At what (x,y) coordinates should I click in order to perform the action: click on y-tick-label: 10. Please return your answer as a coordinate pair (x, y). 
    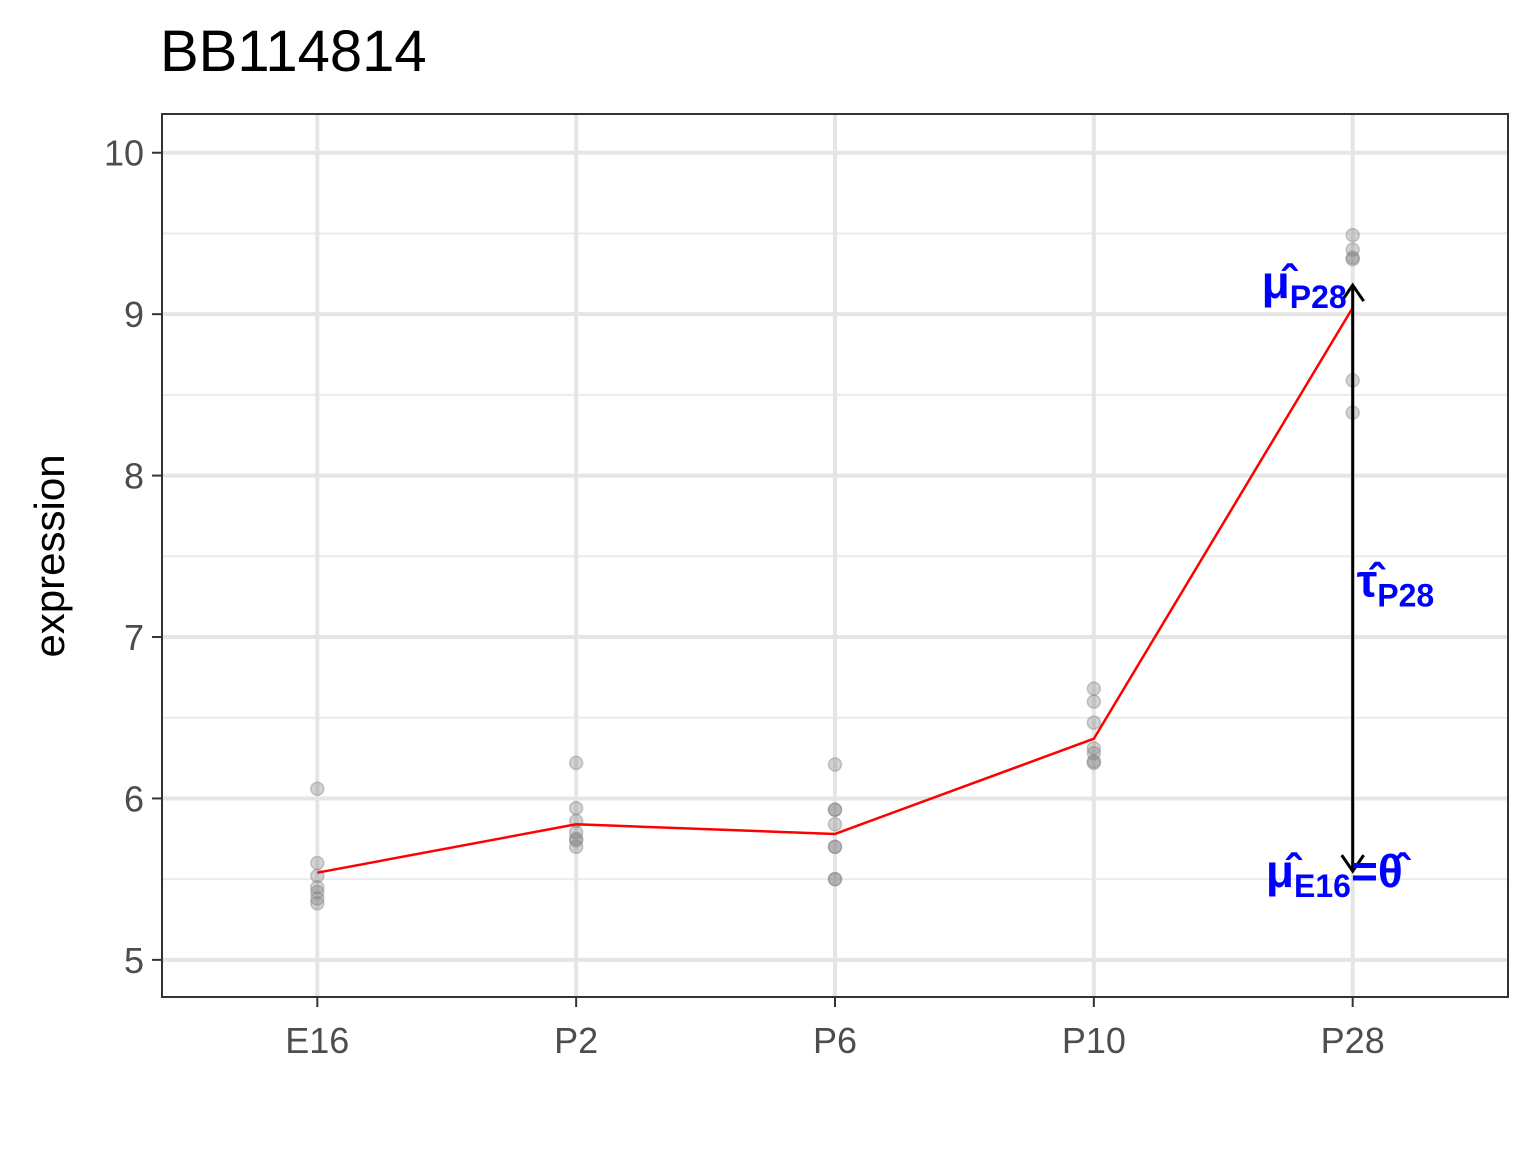
    Looking at the image, I should click on (124, 153).